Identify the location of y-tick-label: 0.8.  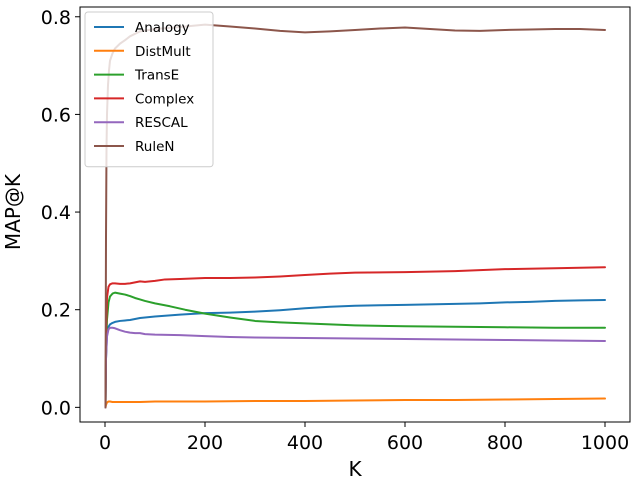
(56, 18).